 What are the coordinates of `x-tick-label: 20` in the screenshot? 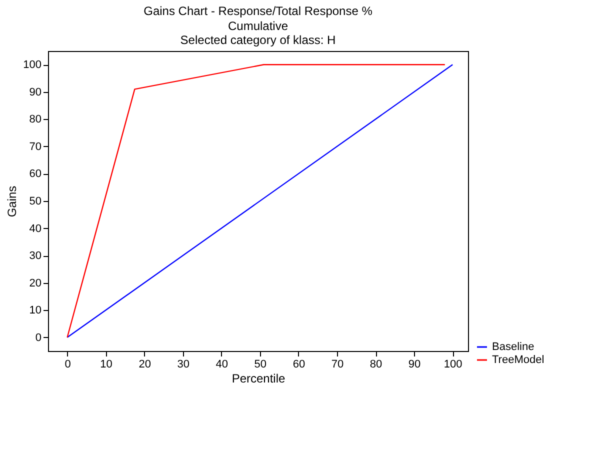 It's located at (144, 364).